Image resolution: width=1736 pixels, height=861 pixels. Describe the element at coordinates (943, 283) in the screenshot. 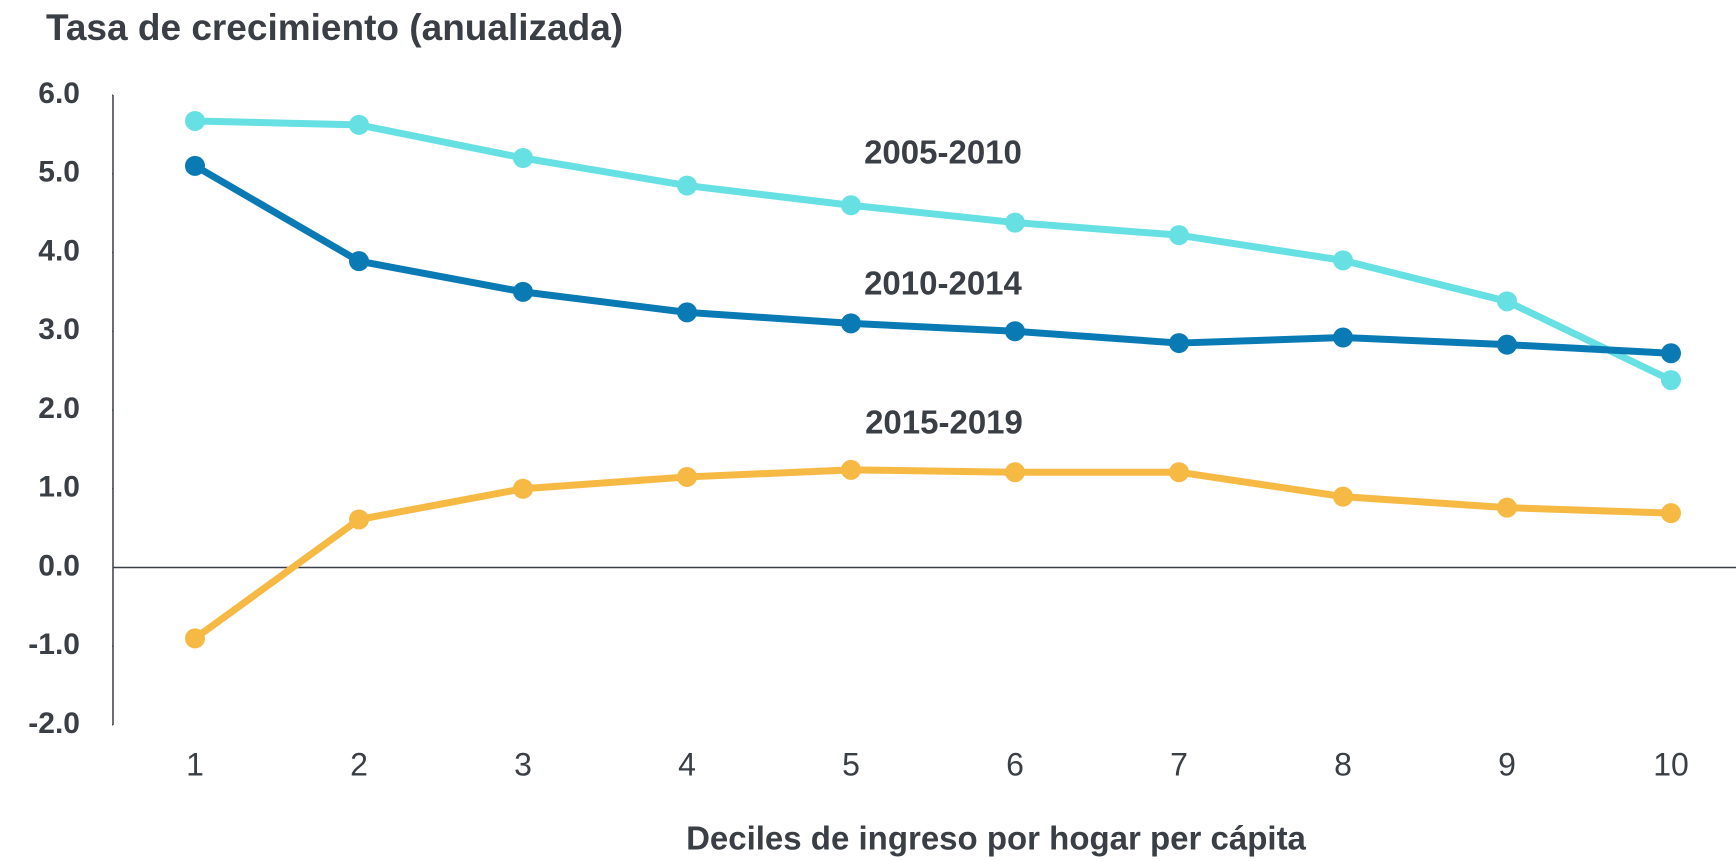

I see `series-label: 2010-2014` at that location.